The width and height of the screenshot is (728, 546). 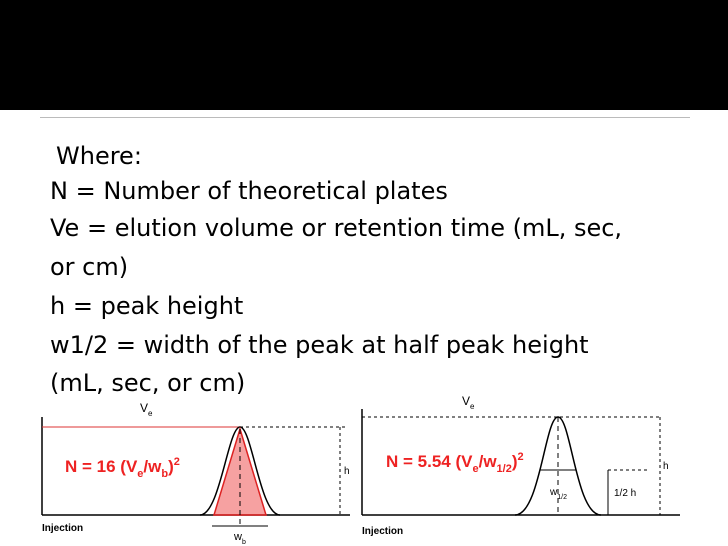 What do you see at coordinates (89, 267) in the screenshot?
I see `text-line: or cm)` at bounding box center [89, 267].